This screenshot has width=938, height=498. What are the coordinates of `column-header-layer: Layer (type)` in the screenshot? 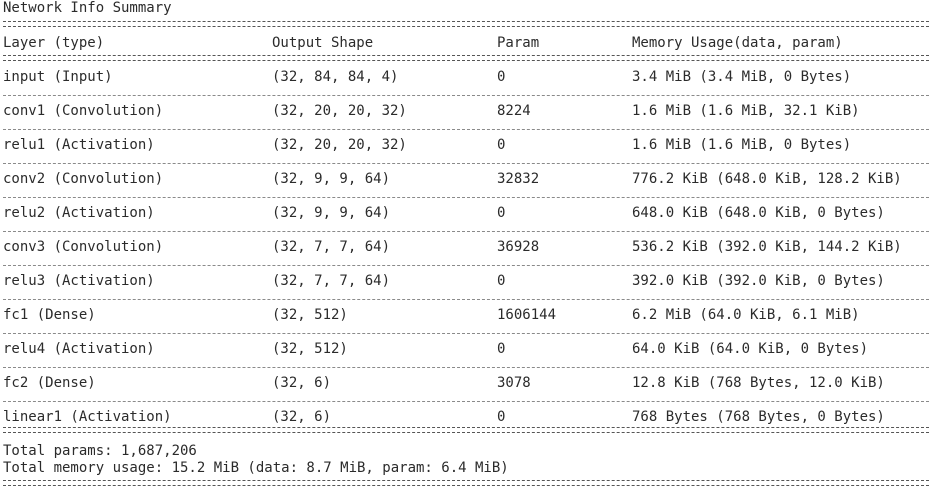 It's located at (54, 43).